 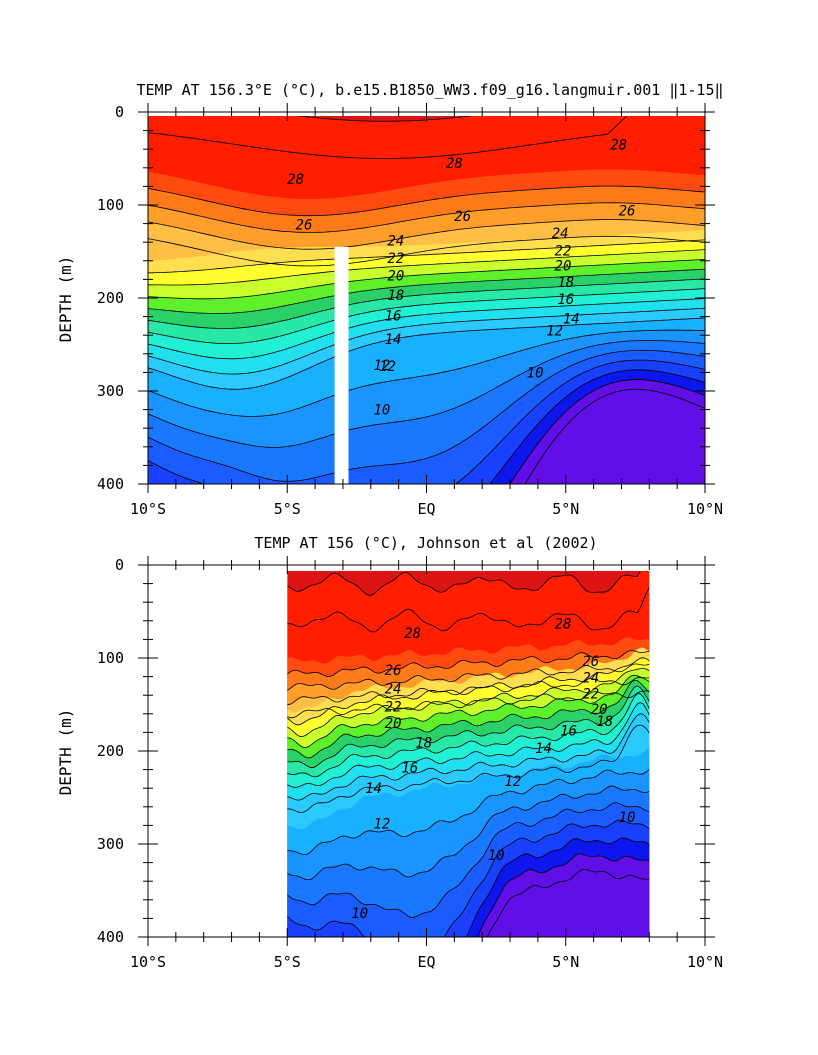 I want to click on x-tick-label: 10°N, so click(x=705, y=509).